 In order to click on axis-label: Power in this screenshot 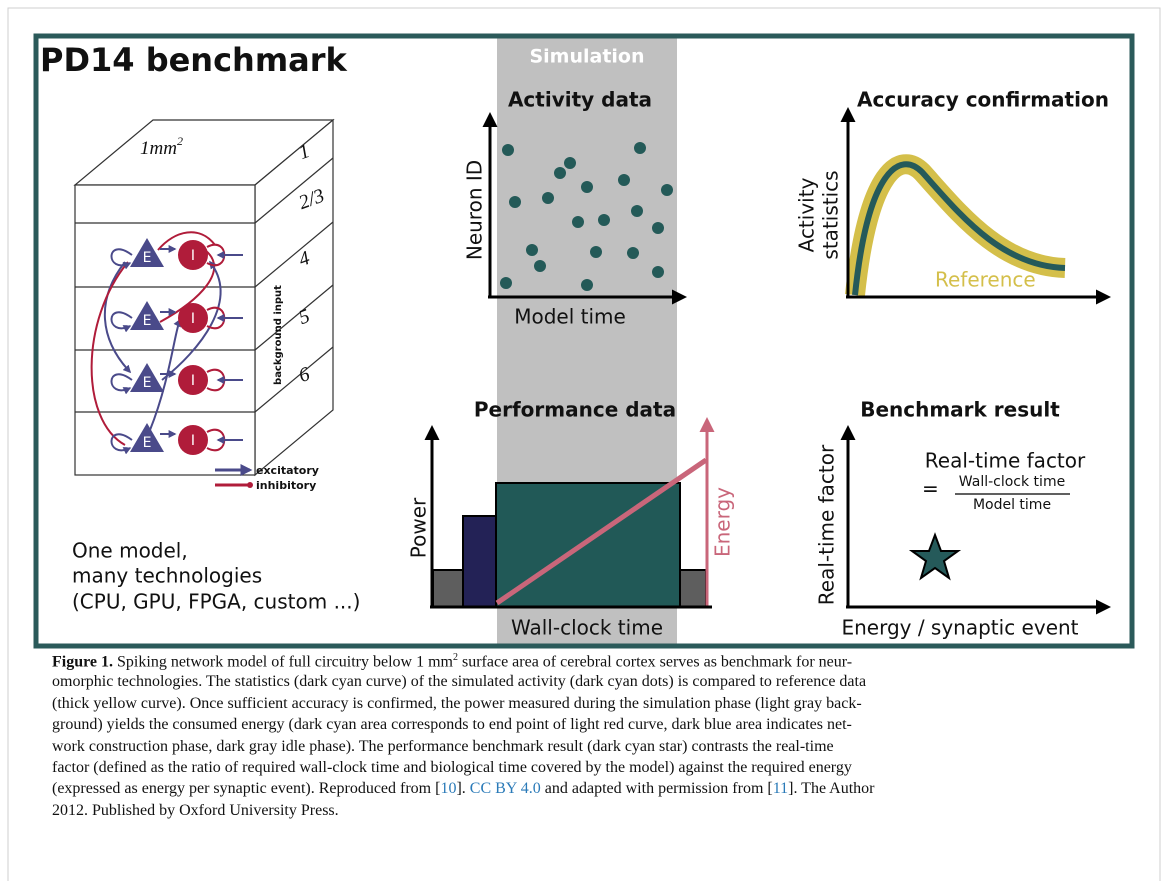, I will do `click(419, 527)`.